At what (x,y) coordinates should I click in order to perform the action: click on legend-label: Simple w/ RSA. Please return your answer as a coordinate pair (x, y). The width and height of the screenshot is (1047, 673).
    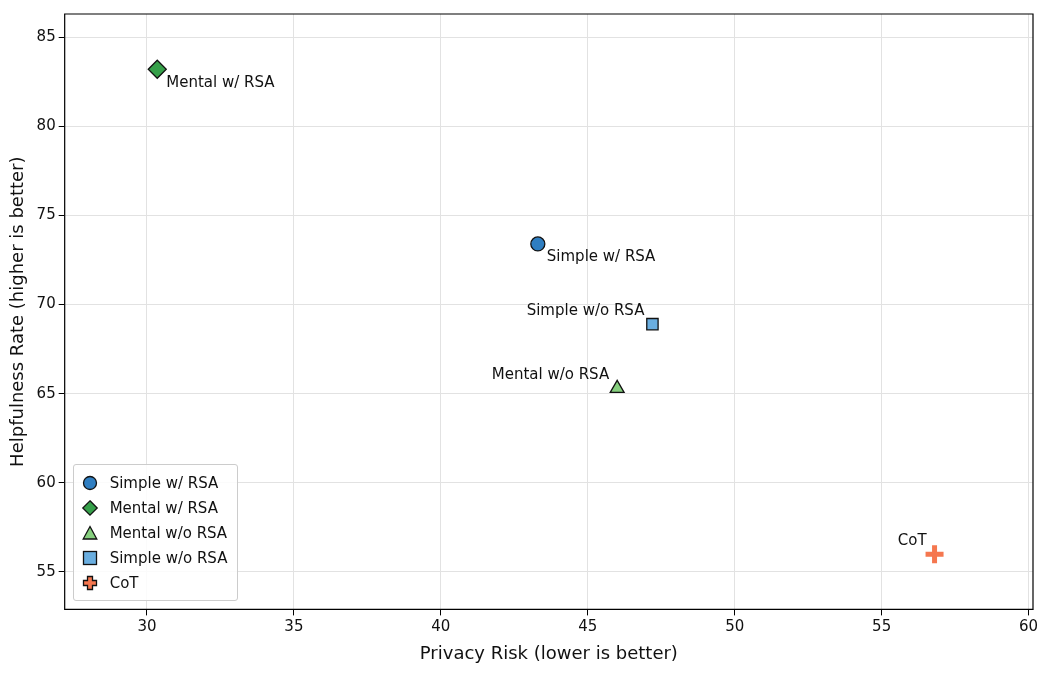
    Looking at the image, I should click on (164, 482).